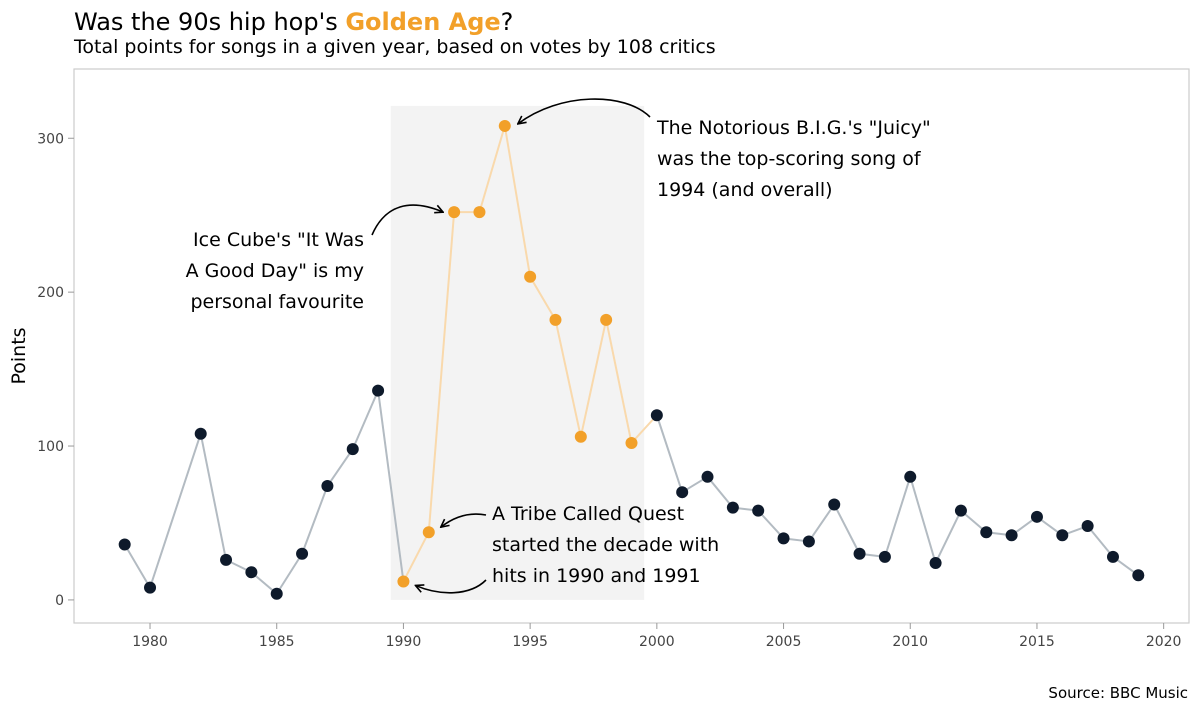 The image size is (1200, 714). What do you see at coordinates (59, 601) in the screenshot?
I see `y-tick-label: 0` at bounding box center [59, 601].